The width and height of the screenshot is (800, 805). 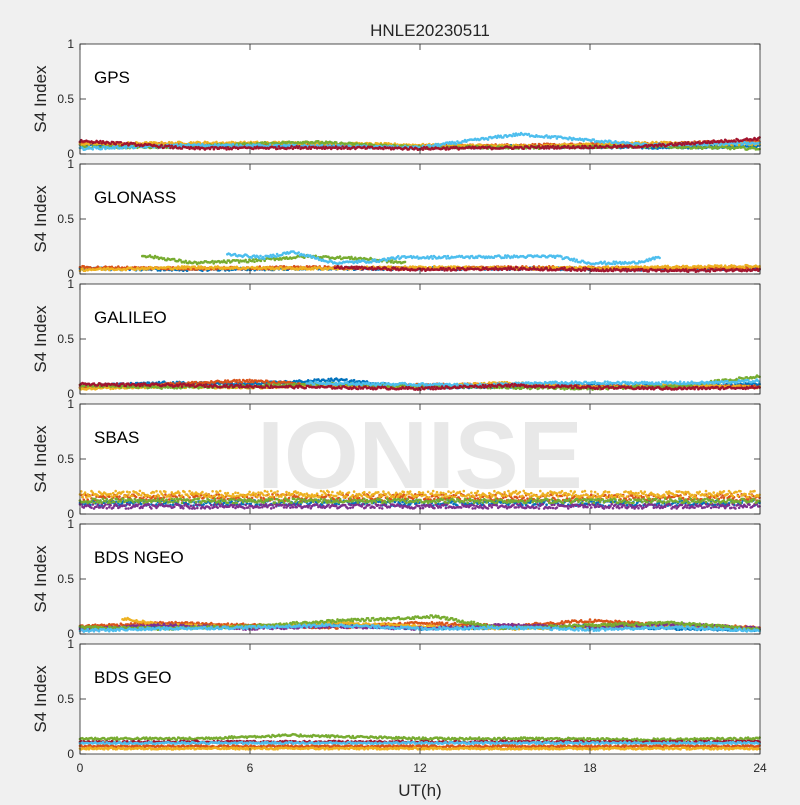 I want to click on chart-title: HNLE20230511, so click(x=430, y=30).